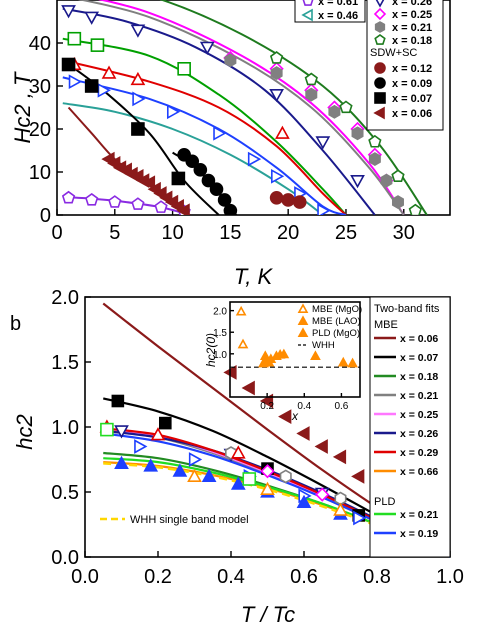 The image size is (496, 642). What do you see at coordinates (412, 84) in the screenshot?
I see `legend-a-label: x = 0.09` at bounding box center [412, 84].